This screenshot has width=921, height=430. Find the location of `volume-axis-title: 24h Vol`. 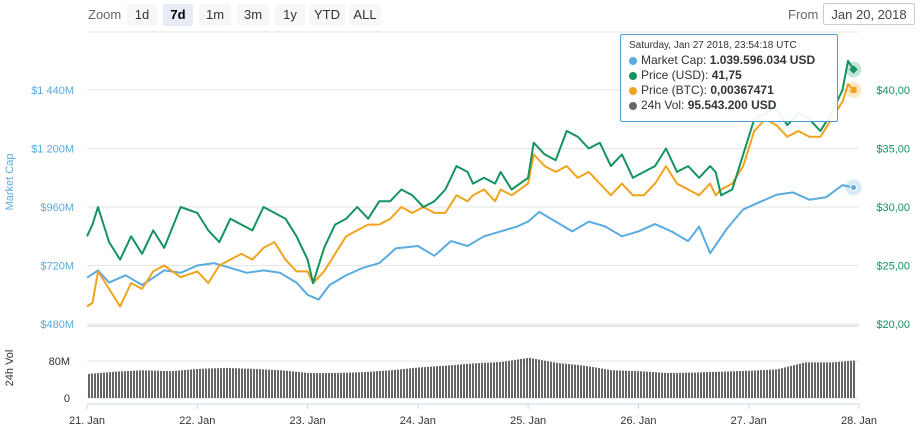

volume-axis-title: 24h Vol is located at coordinates (10, 368).